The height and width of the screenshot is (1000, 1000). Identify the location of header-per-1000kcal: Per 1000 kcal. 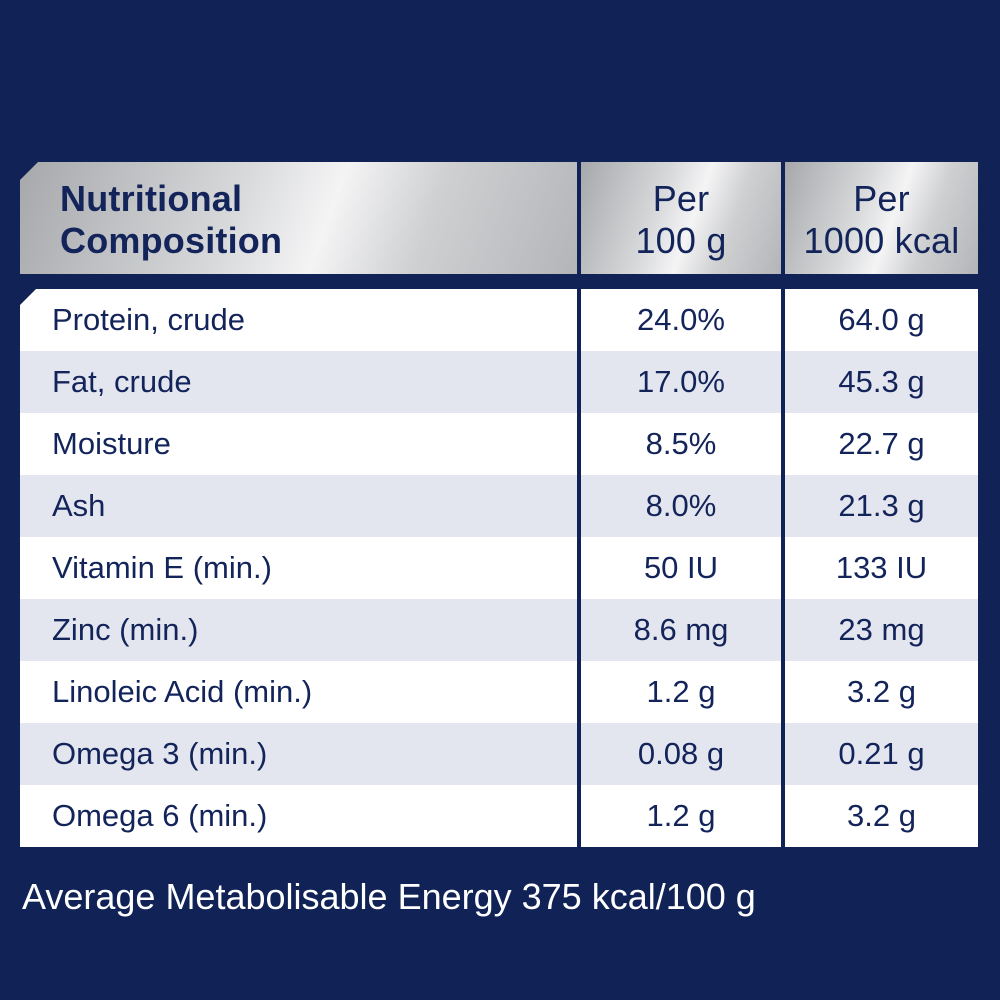
(881, 218).